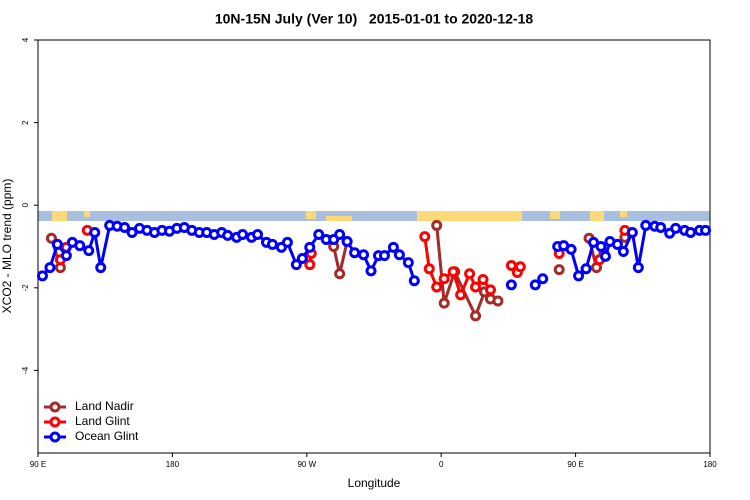 Image resolution: width=750 pixels, height=500 pixels. I want to click on y-tick-label: -2, so click(25, 288).